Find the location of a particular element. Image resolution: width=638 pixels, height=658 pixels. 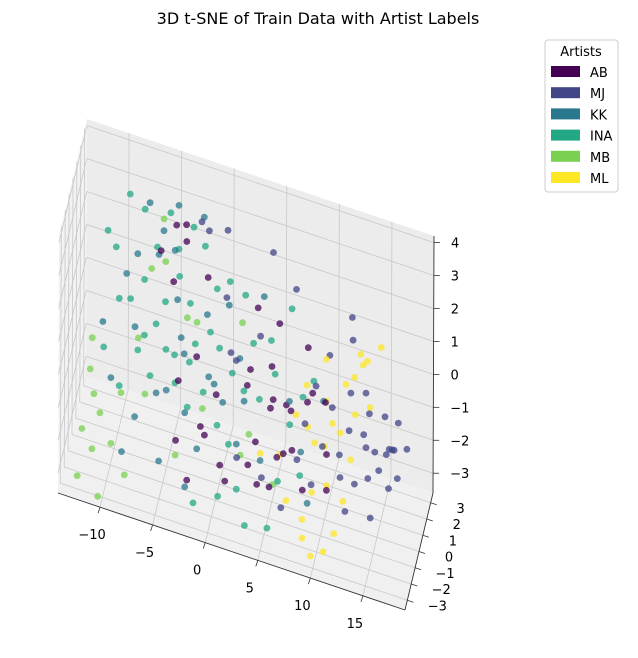

x-tick-label: 10 is located at coordinates (302, 606).